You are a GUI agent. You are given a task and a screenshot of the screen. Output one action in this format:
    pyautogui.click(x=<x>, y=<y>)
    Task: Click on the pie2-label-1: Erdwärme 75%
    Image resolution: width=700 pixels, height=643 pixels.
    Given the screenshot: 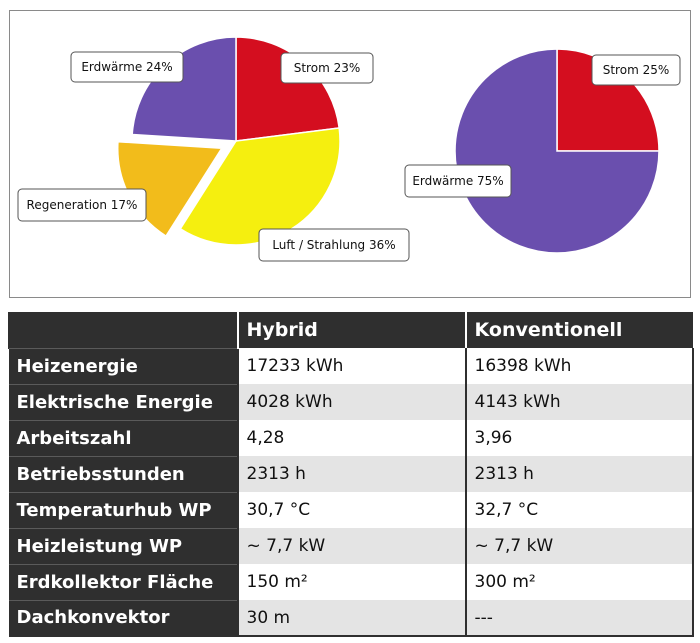 What is the action you would take?
    pyautogui.click(x=458, y=181)
    